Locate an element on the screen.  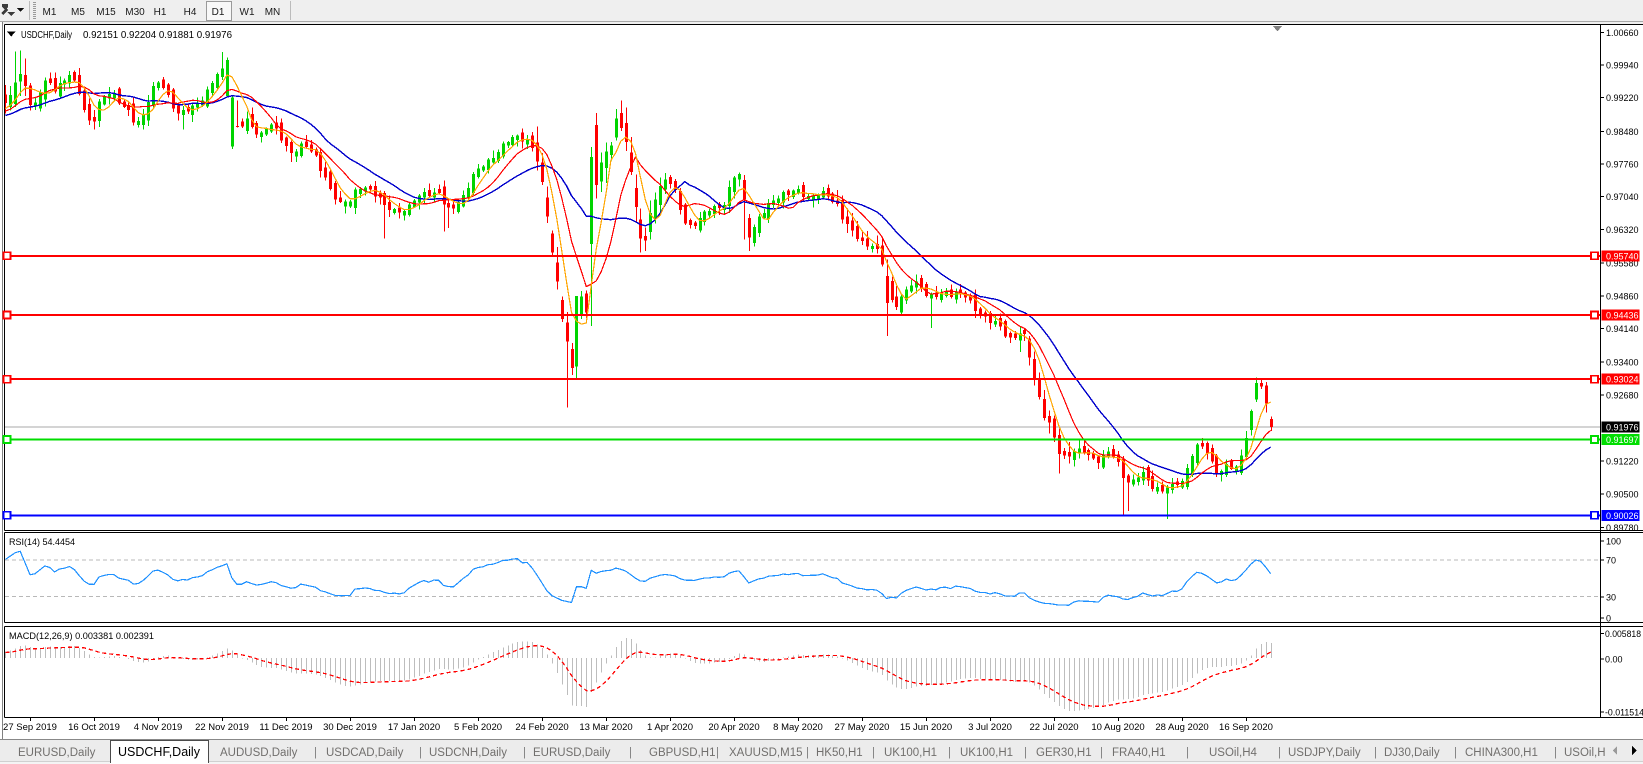
svg-text: 16 Sep 2020 is located at coordinates (1246, 727).